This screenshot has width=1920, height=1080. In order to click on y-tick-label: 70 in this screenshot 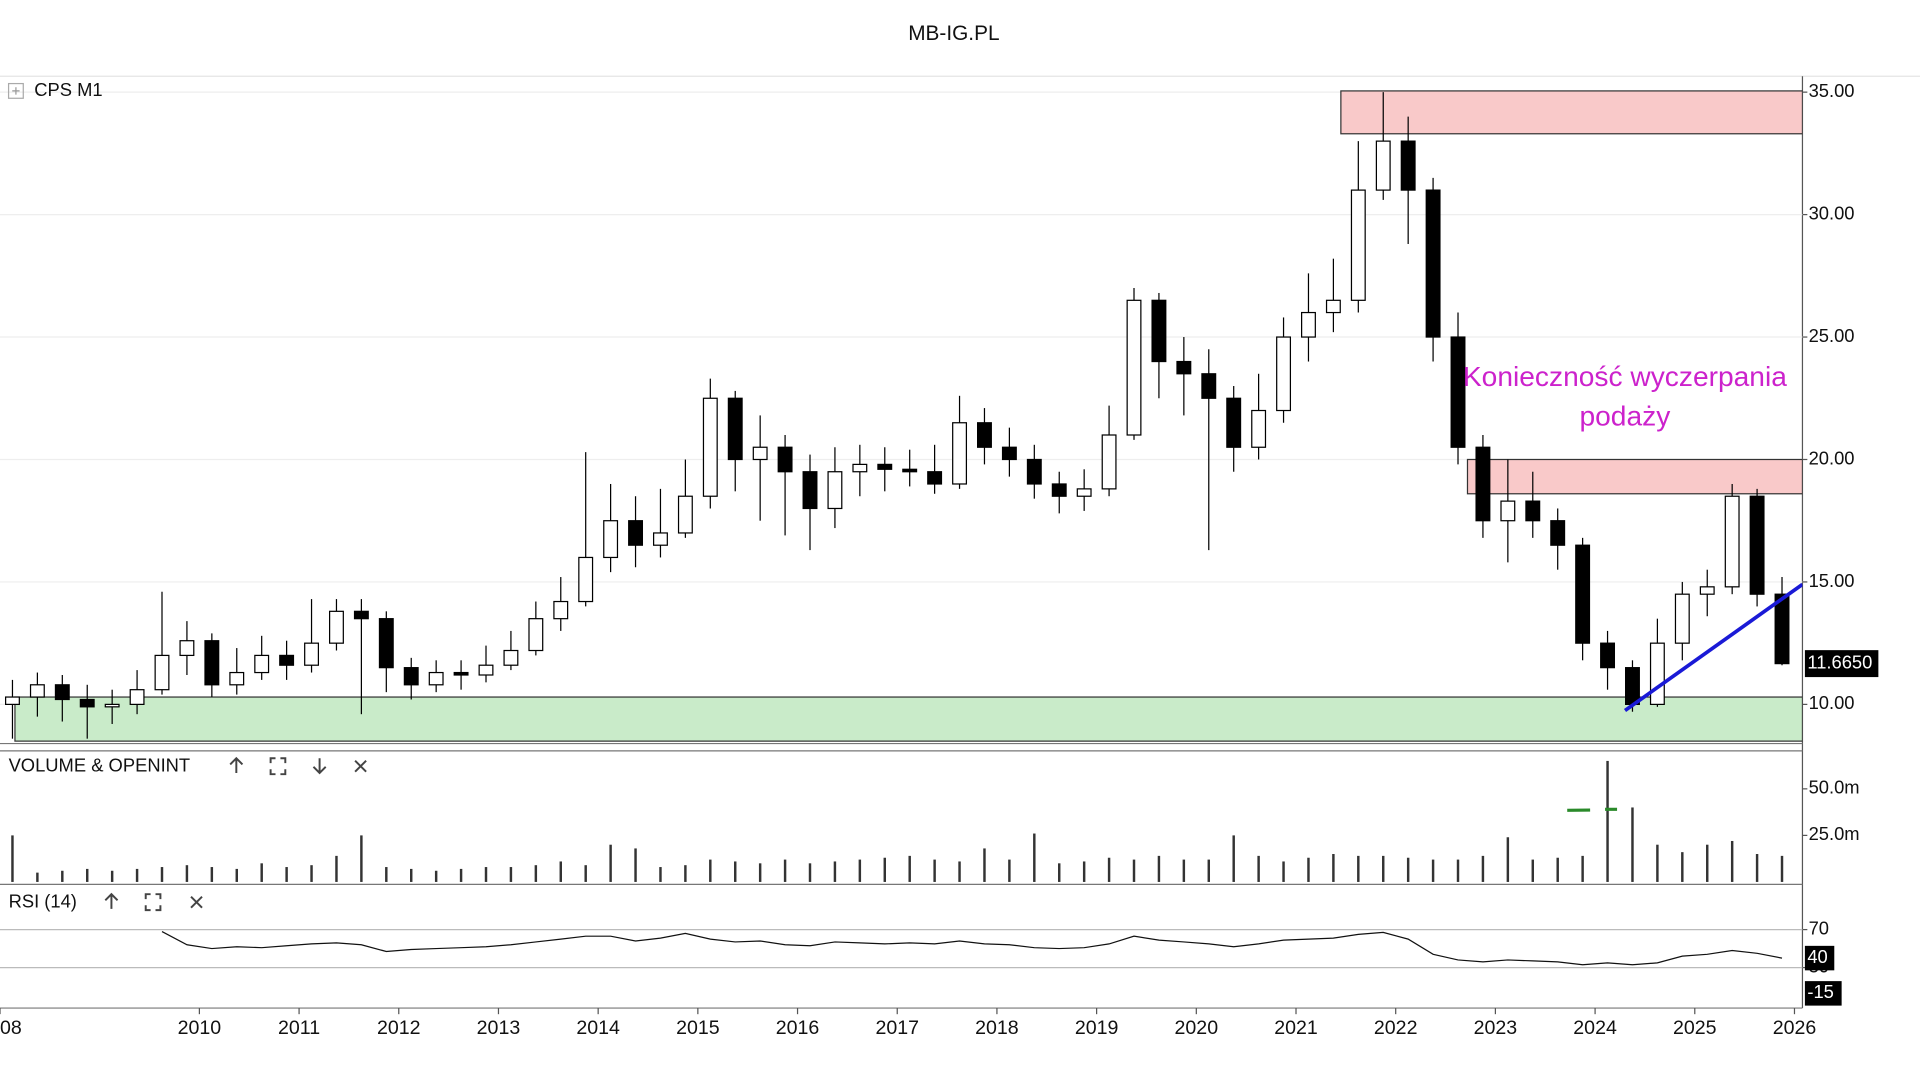, I will do `click(1819, 927)`.